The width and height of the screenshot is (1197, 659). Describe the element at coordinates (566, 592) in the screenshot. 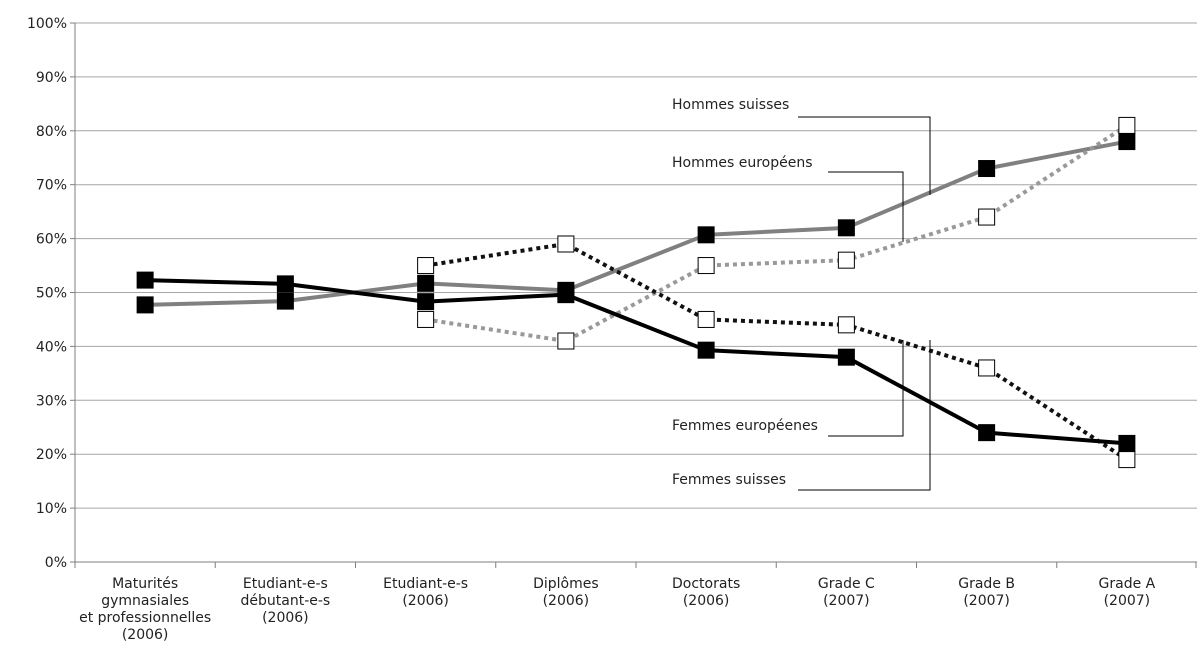

I see `x-category-label: Diplômes (2006)` at that location.